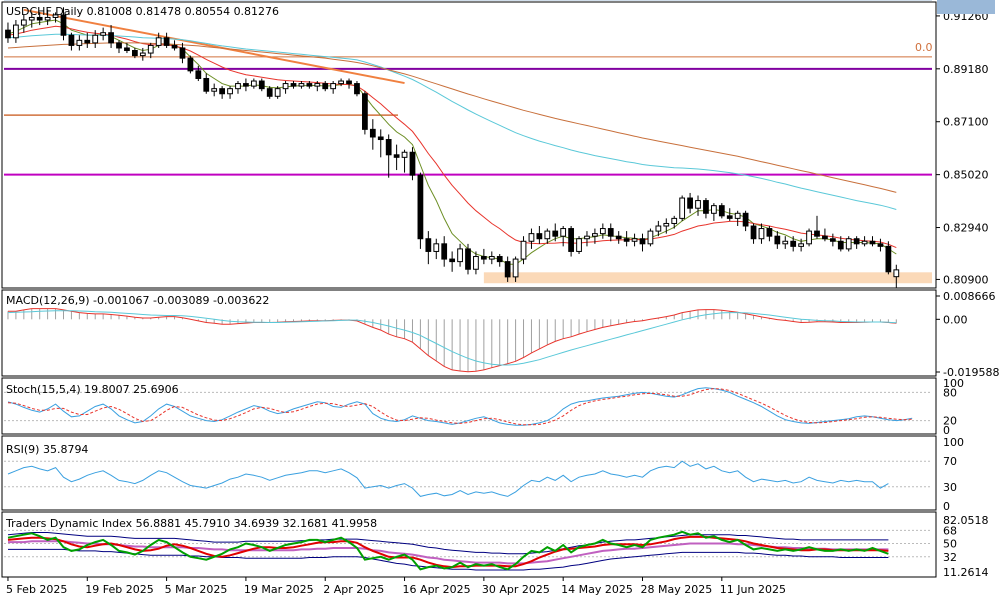  I want to click on tdi-market-base-line, so click(448, 552).